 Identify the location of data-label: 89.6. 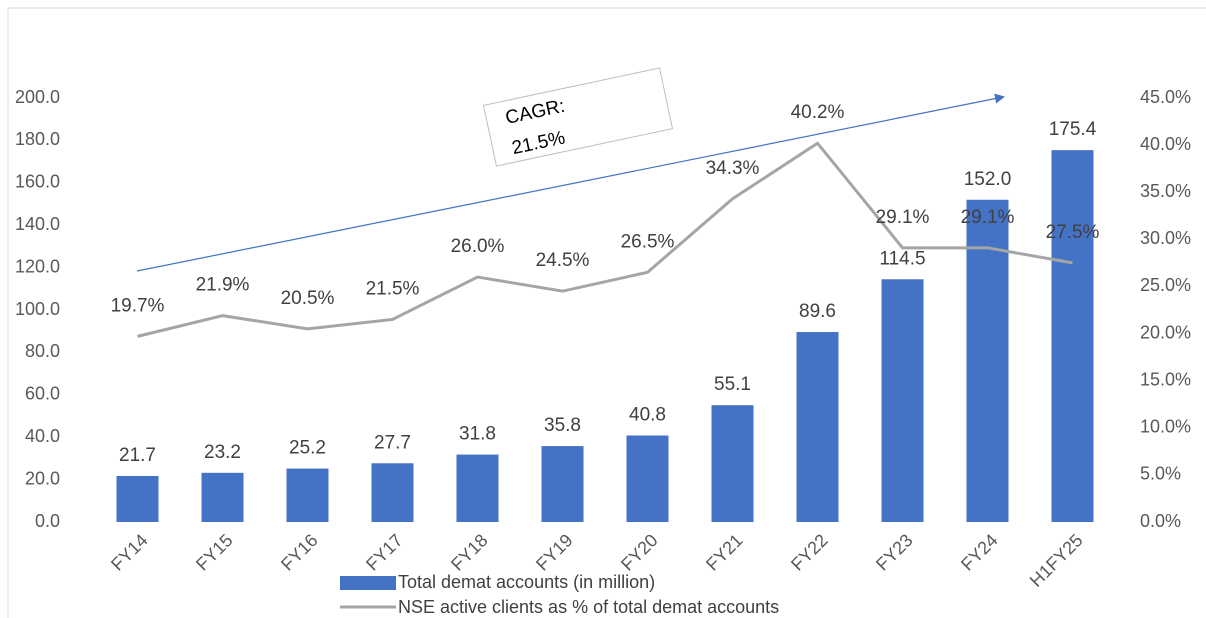
(817, 311).